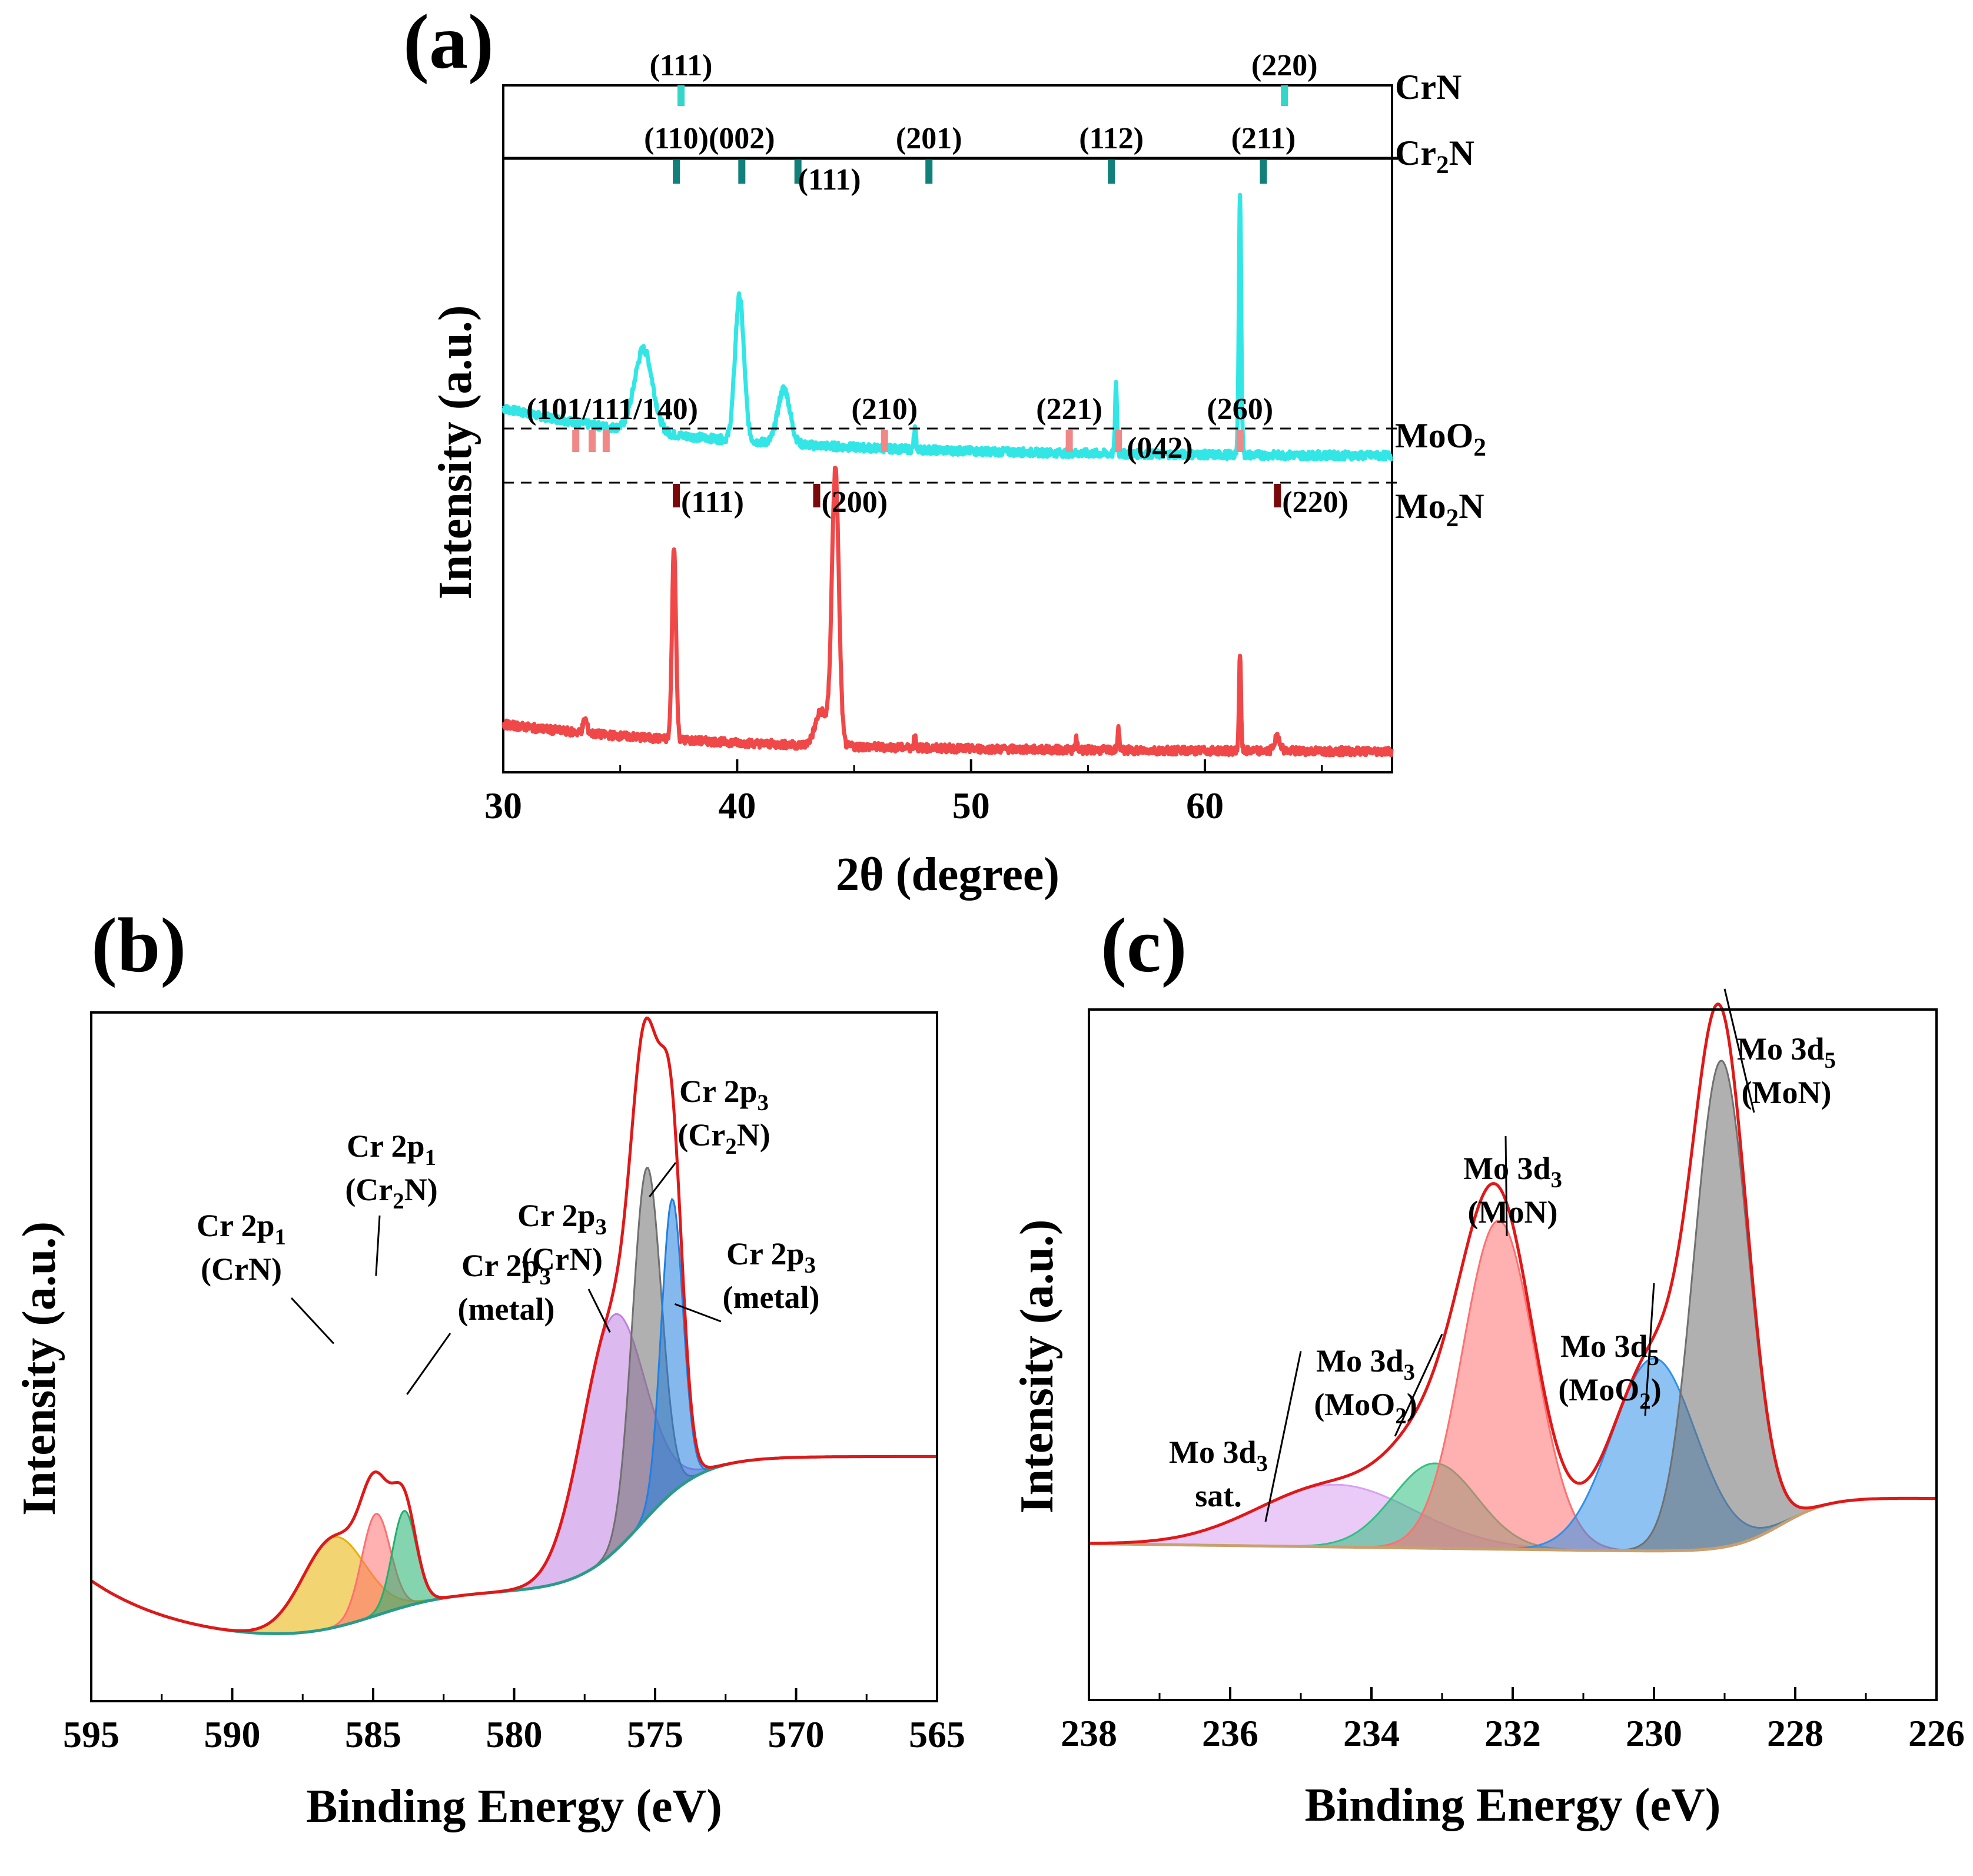 The height and width of the screenshot is (1876, 1973). What do you see at coordinates (1513, 1273) in the screenshot?
I see `panel-c-envelope-line` at bounding box center [1513, 1273].